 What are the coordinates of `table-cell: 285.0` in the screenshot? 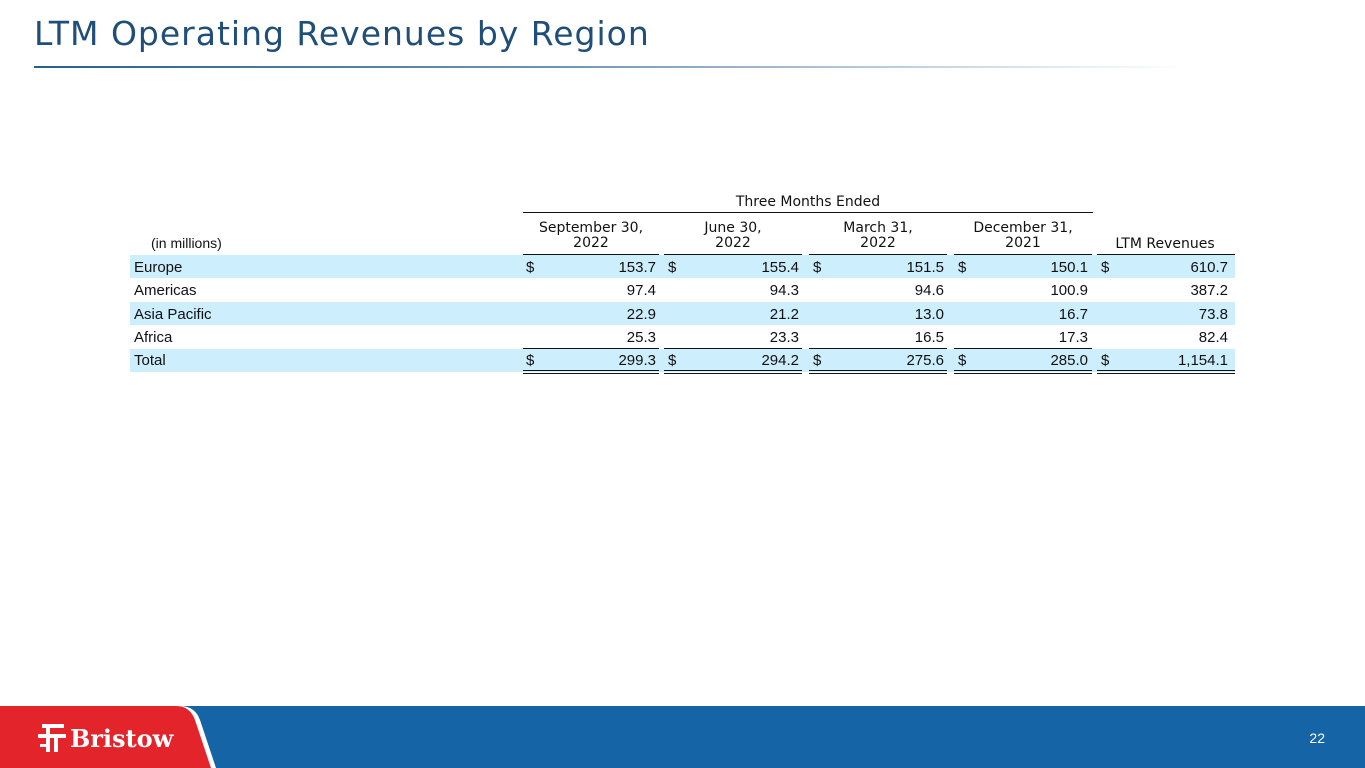 It's located at (1069, 360).